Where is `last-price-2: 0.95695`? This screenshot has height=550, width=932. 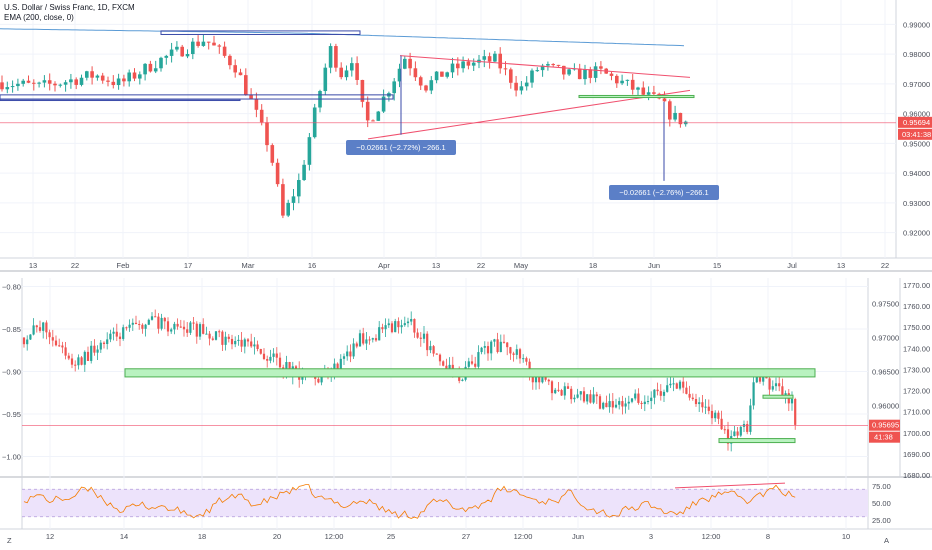 last-price-2: 0.95695 is located at coordinates (885, 425).